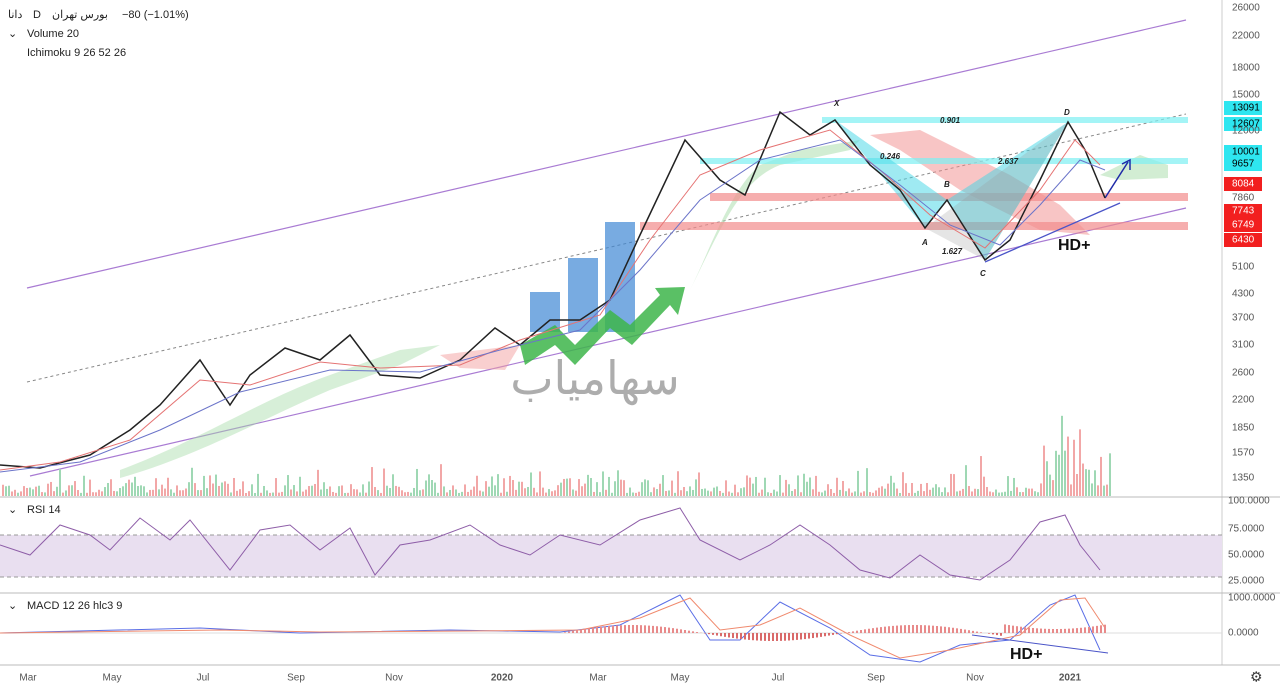  Describe the element at coordinates (1007, 191) in the screenshot. I see `harmonic-leg` at that location.